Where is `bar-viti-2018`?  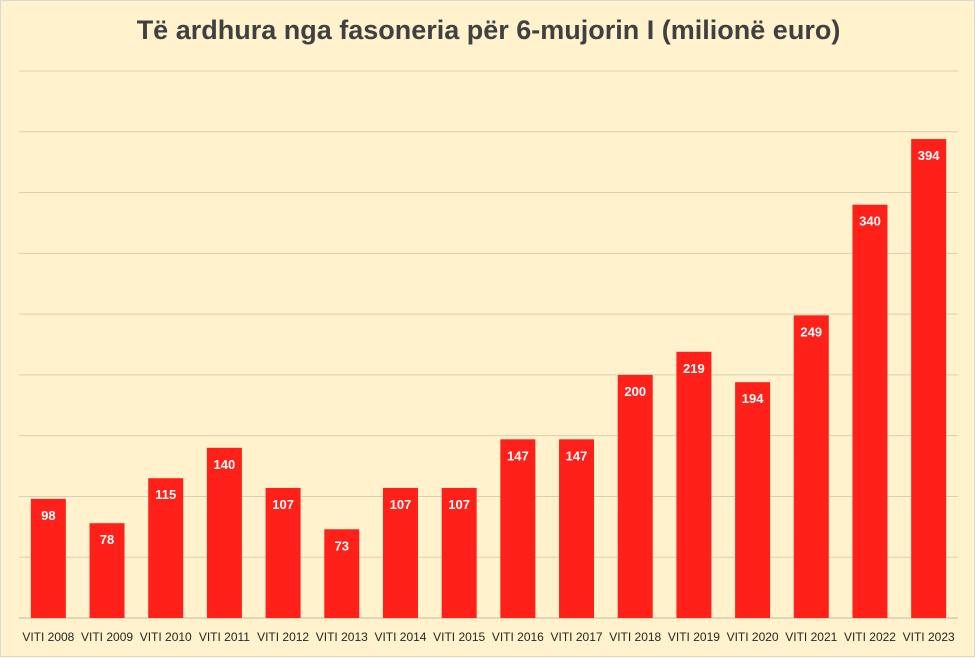 bar-viti-2018 is located at coordinates (635, 496).